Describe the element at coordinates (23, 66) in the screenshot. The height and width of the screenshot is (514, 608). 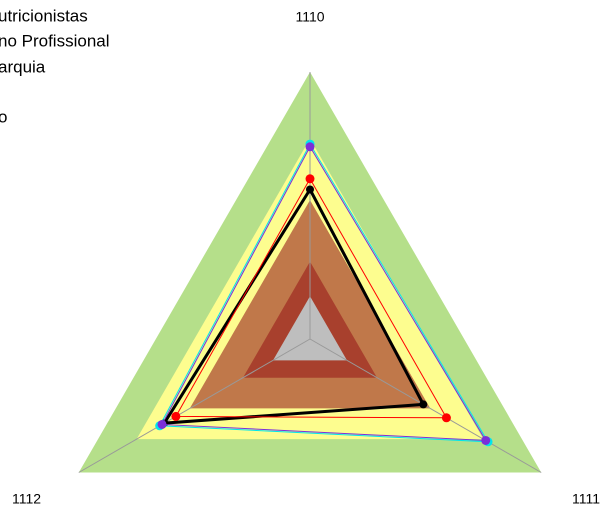
I see `legend-label: arquia` at that location.